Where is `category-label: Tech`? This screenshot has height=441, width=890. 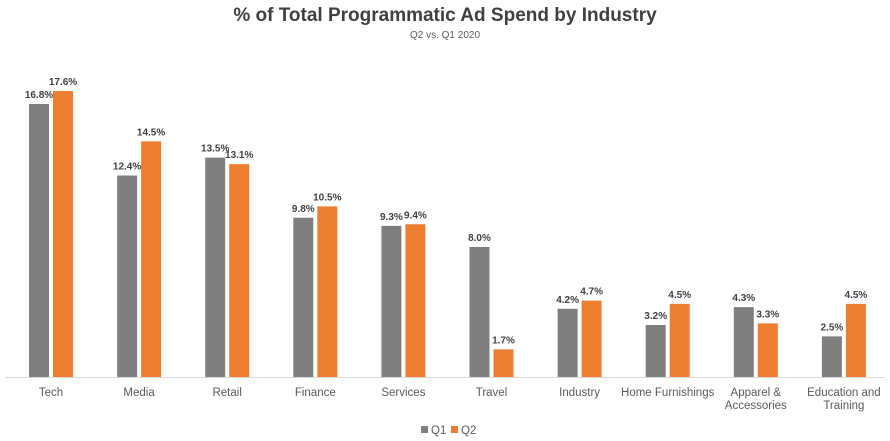
category-label: Tech is located at coordinates (51, 393).